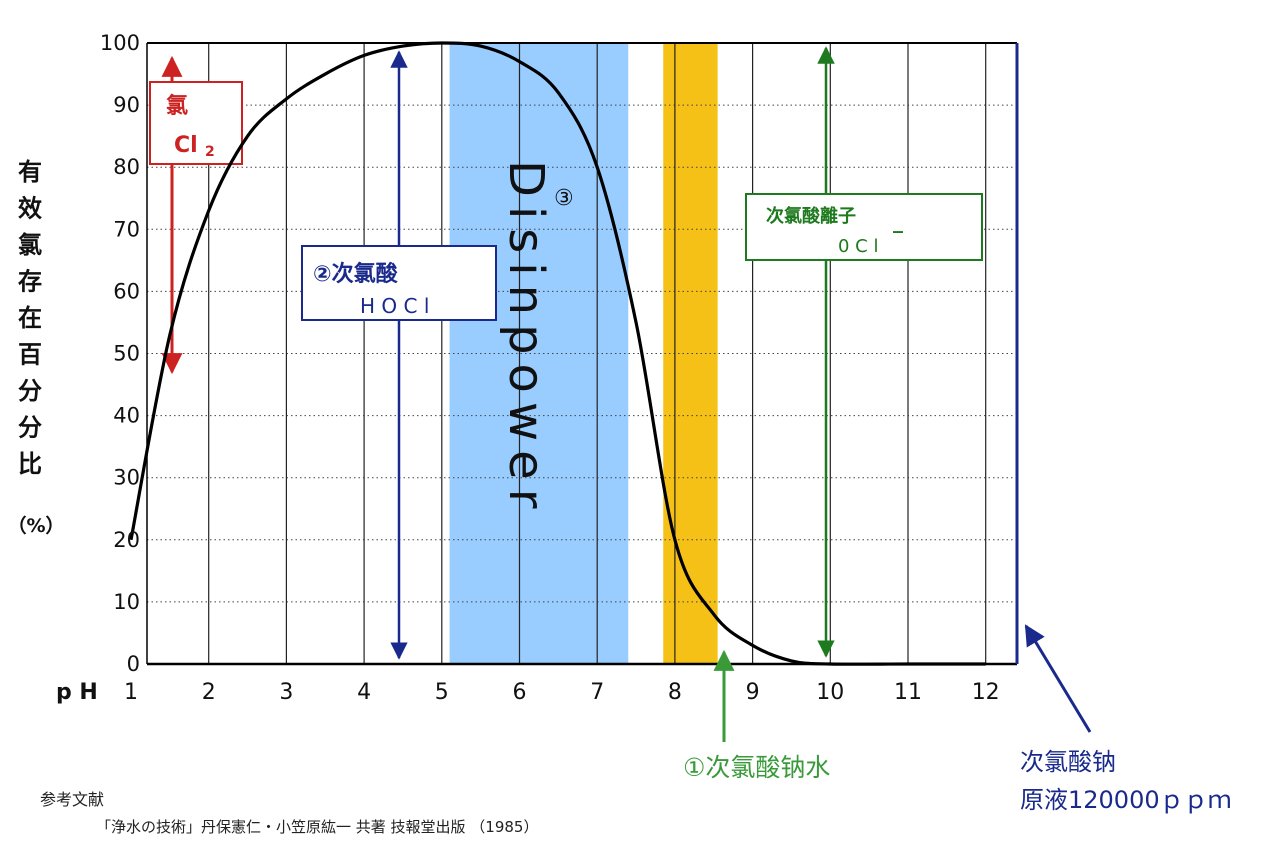  What do you see at coordinates (30, 318) in the screenshot?
I see `y-axis-label: 有效氯存在百分分比` at bounding box center [30, 318].